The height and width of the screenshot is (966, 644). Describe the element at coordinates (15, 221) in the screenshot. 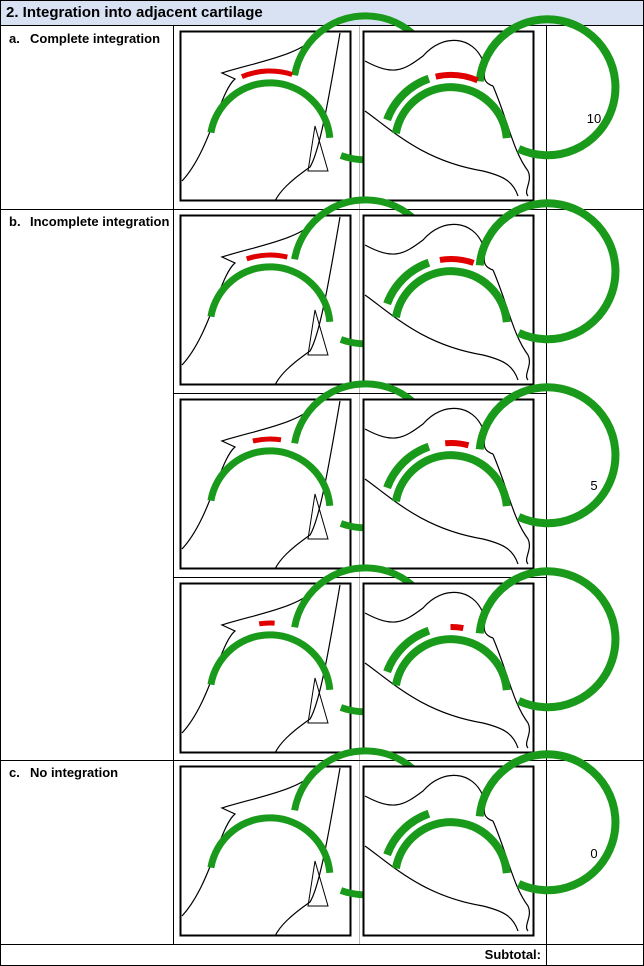

I see `option-letter: b.` at that location.